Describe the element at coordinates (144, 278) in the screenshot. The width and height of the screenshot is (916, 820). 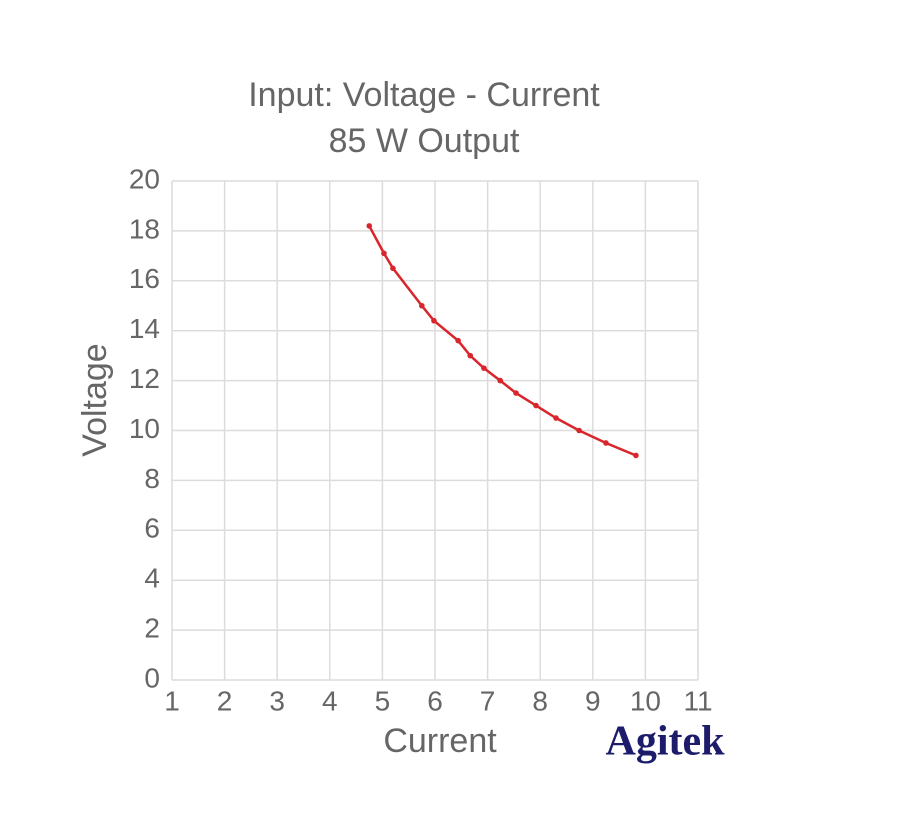
I see `y-tick-label: 16` at that location.